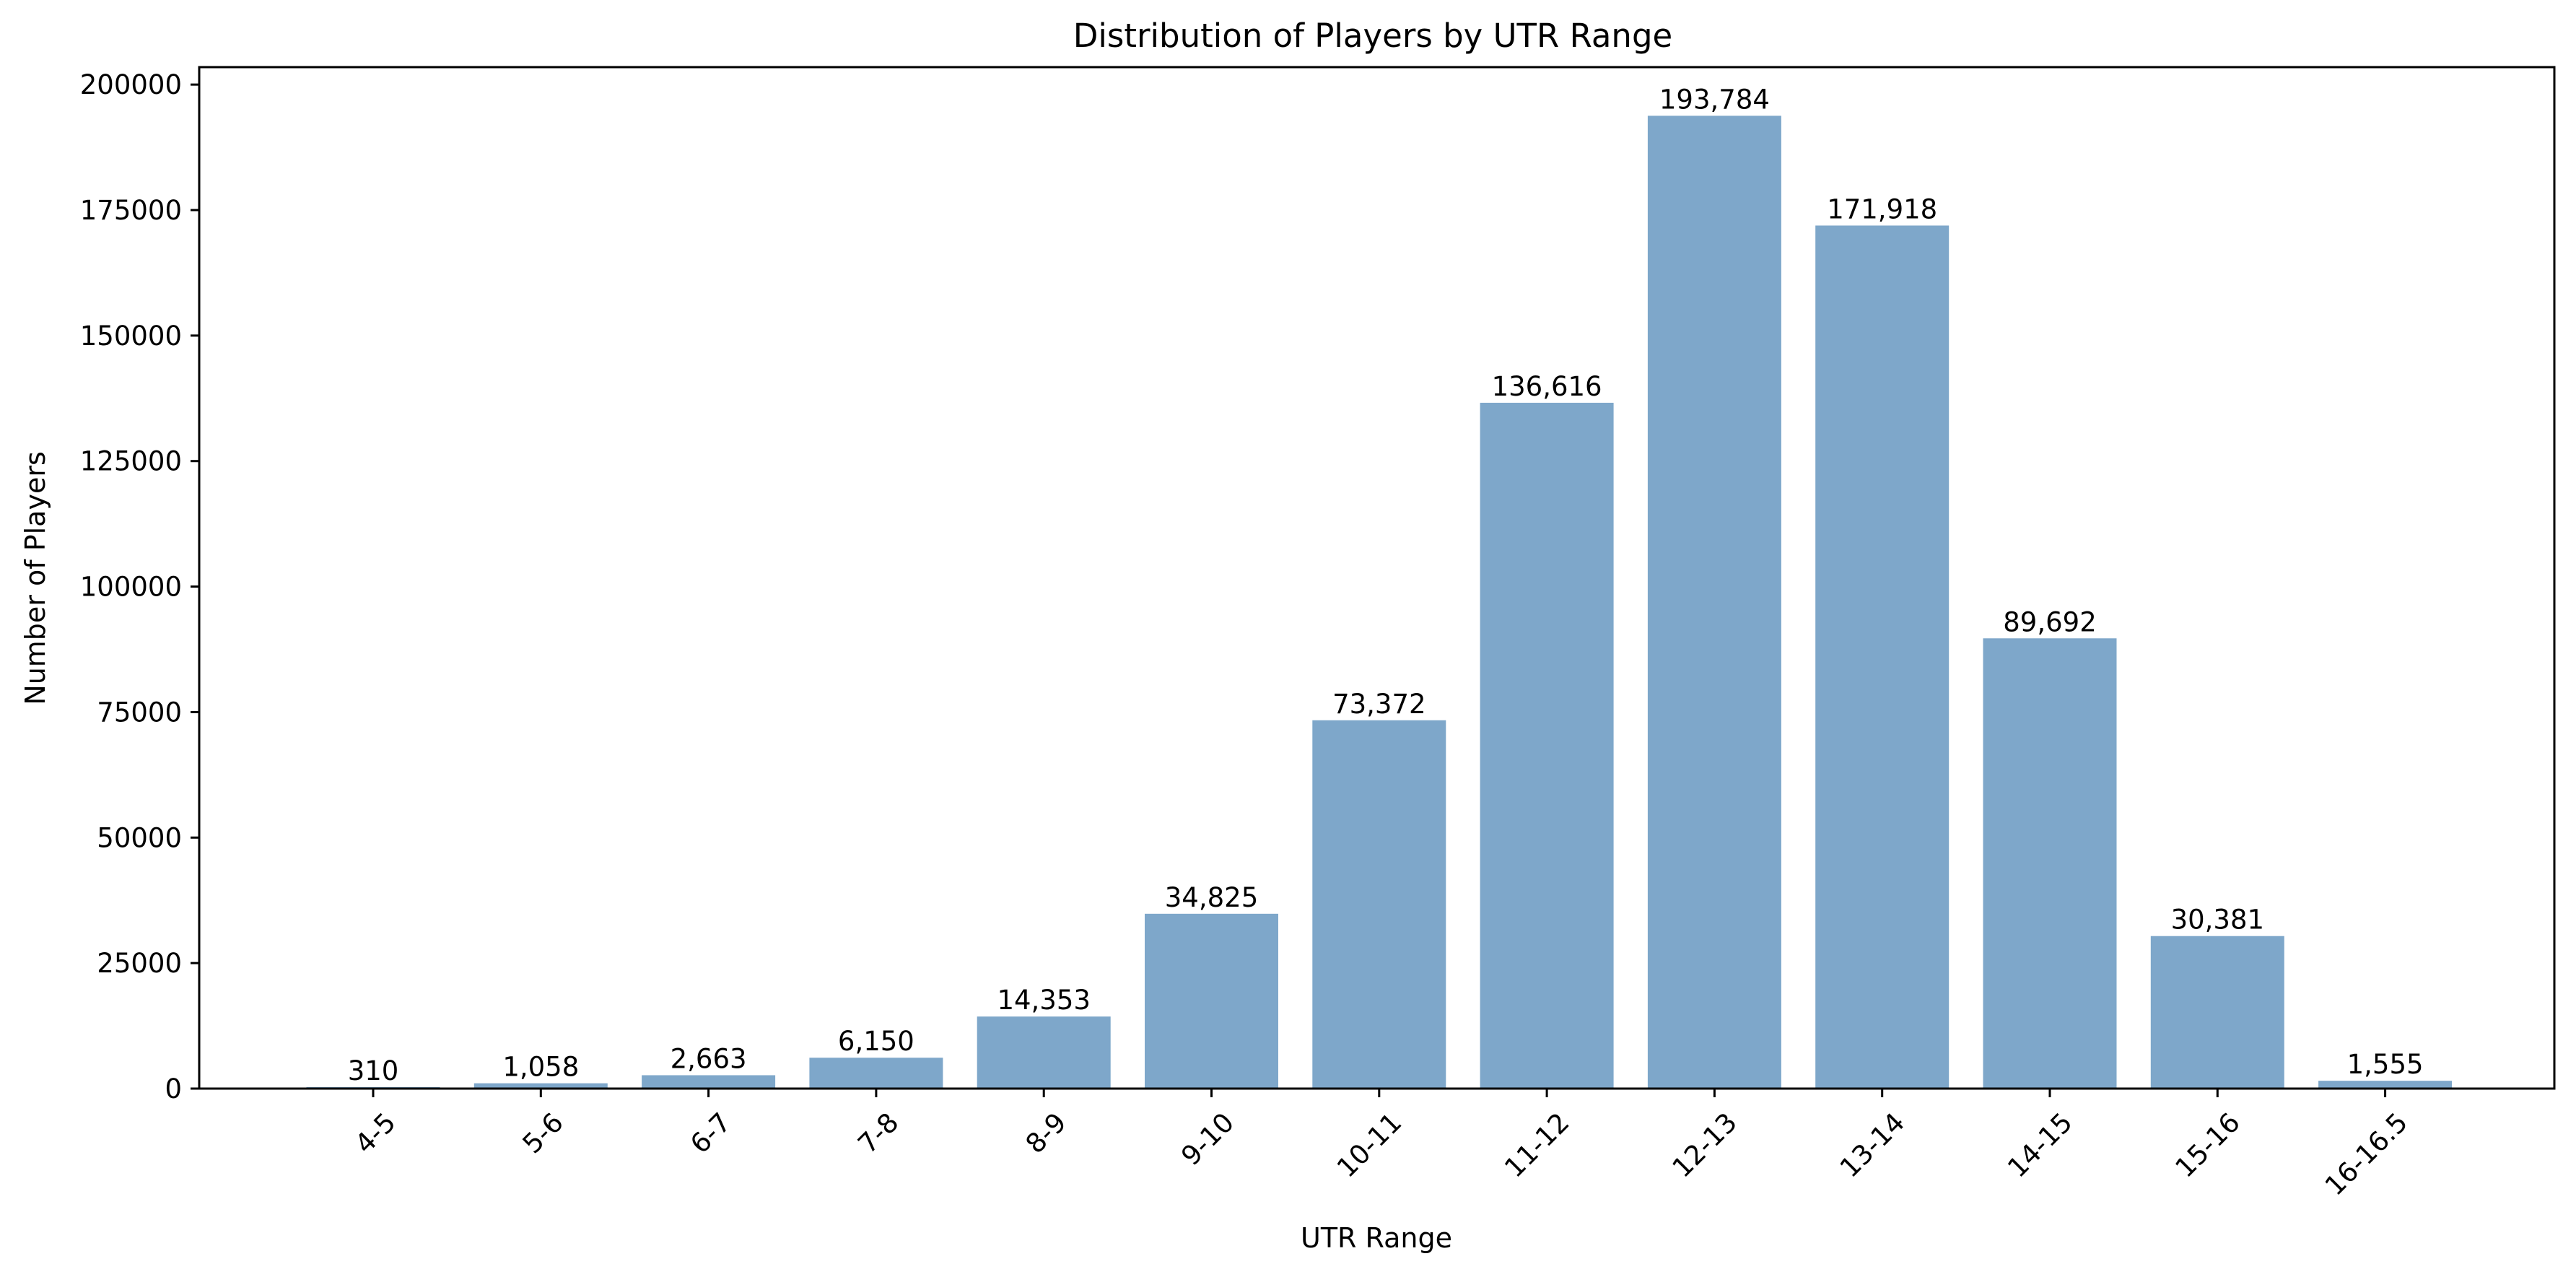 This screenshot has width=2576, height=1277. Describe the element at coordinates (139, 837) in the screenshot. I see `y-tick-label: 50000` at that location.